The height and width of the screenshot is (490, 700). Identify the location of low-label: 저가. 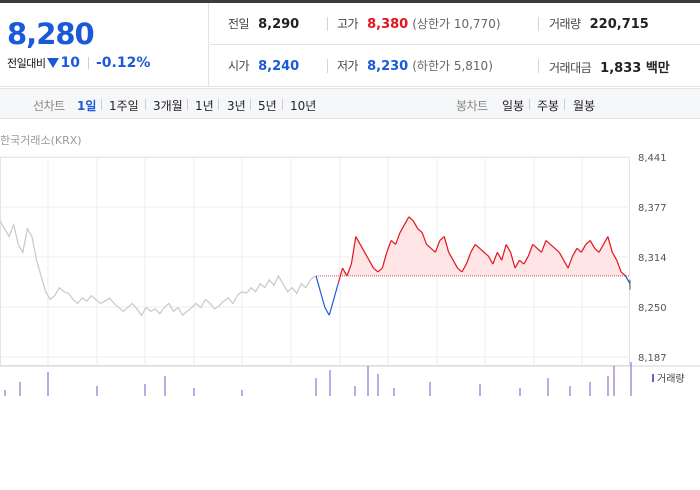
(348, 66).